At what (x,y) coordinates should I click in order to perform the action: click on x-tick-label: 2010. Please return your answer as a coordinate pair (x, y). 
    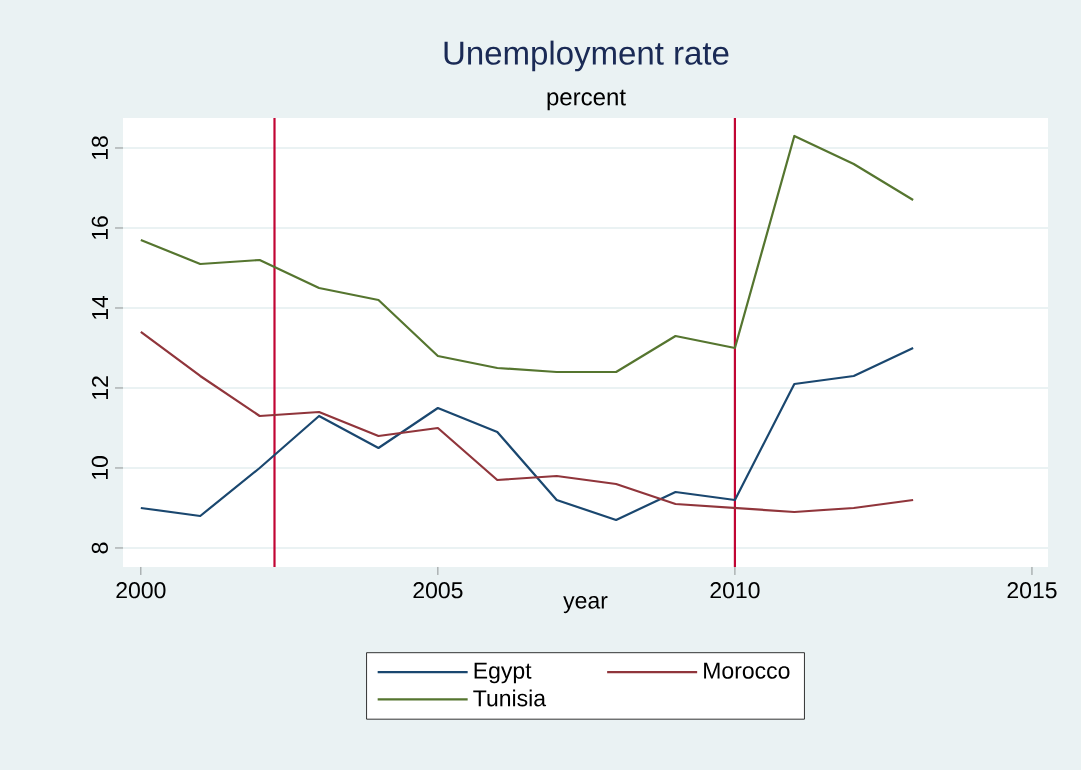
    Looking at the image, I should click on (735, 590).